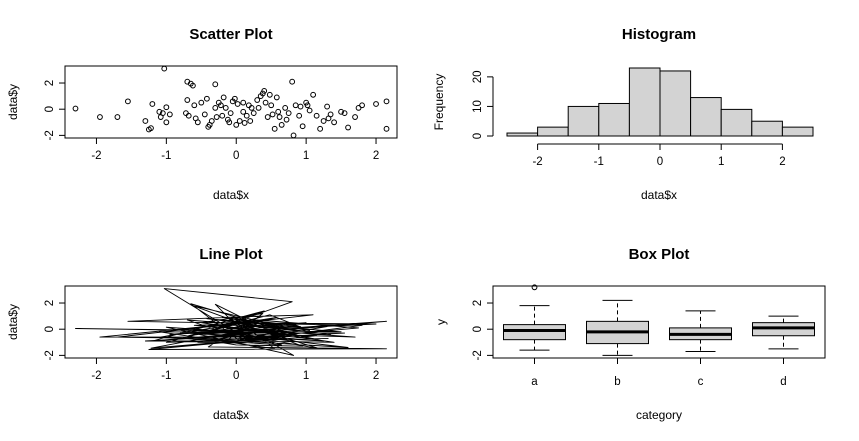 This screenshot has width=859, height=441. I want to click on line-plot-title: Line Plot, so click(230, 254).